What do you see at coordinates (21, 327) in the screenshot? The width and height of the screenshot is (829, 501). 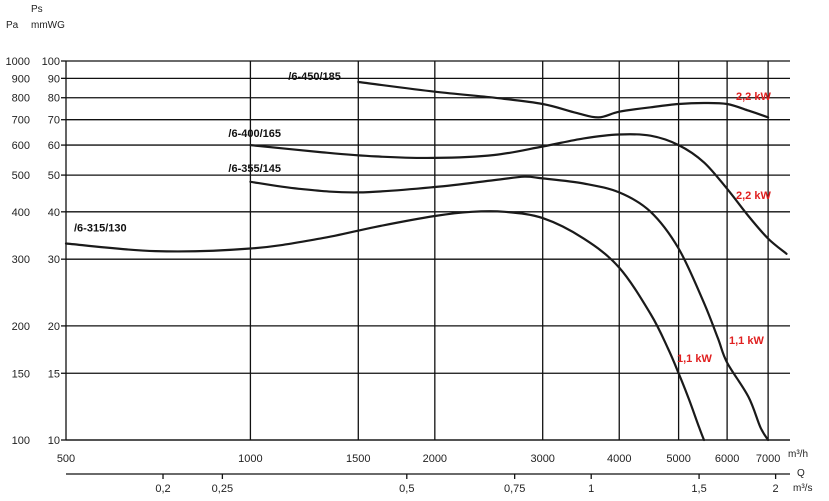 I see `y-tick-label-pa: 200` at bounding box center [21, 327].